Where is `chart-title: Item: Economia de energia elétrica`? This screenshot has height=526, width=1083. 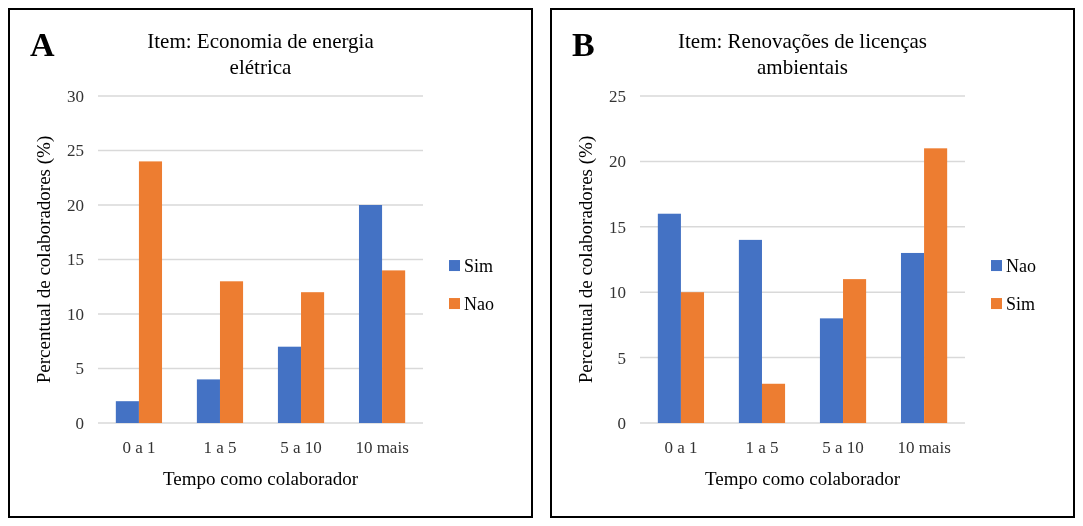 chart-title: Item: Economia de energia elétrica is located at coordinates (261, 54).